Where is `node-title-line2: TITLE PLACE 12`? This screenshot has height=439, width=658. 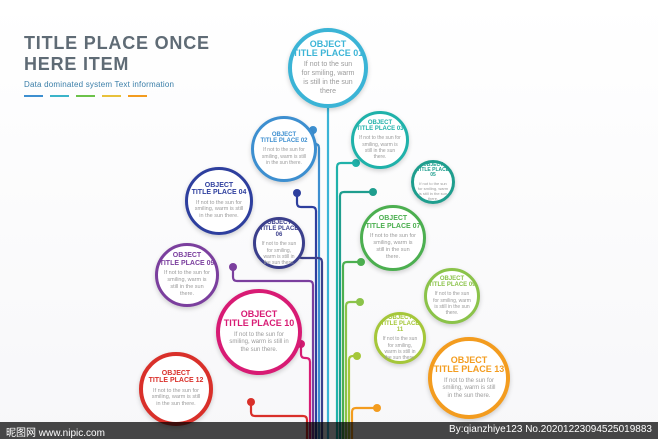
node-title-line2: TITLE PLACE 12 is located at coordinates (176, 381).